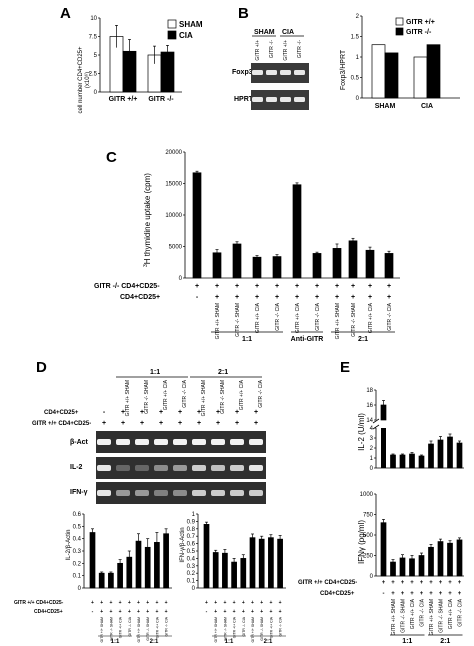 The image size is (474, 646). Describe the element at coordinates (281, 626) in the screenshot. I see `d-mini-lane-label: GITR -/- CIA` at that location.